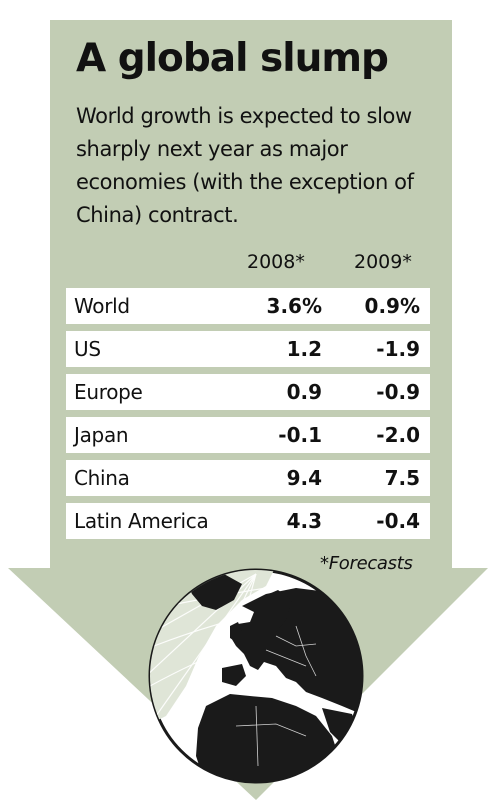  Describe the element at coordinates (392, 306) in the screenshot. I see `value-2009: 0.9%` at that location.